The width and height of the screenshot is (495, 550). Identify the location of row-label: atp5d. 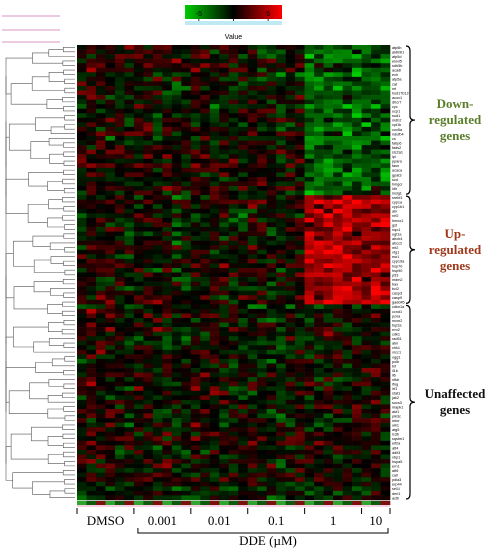
(397, 57).